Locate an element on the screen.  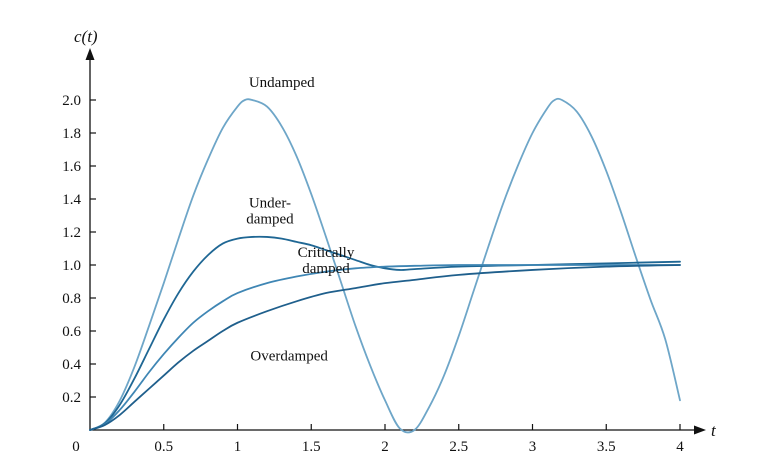
curve-annotation: Critically damped is located at coordinates (326, 261).